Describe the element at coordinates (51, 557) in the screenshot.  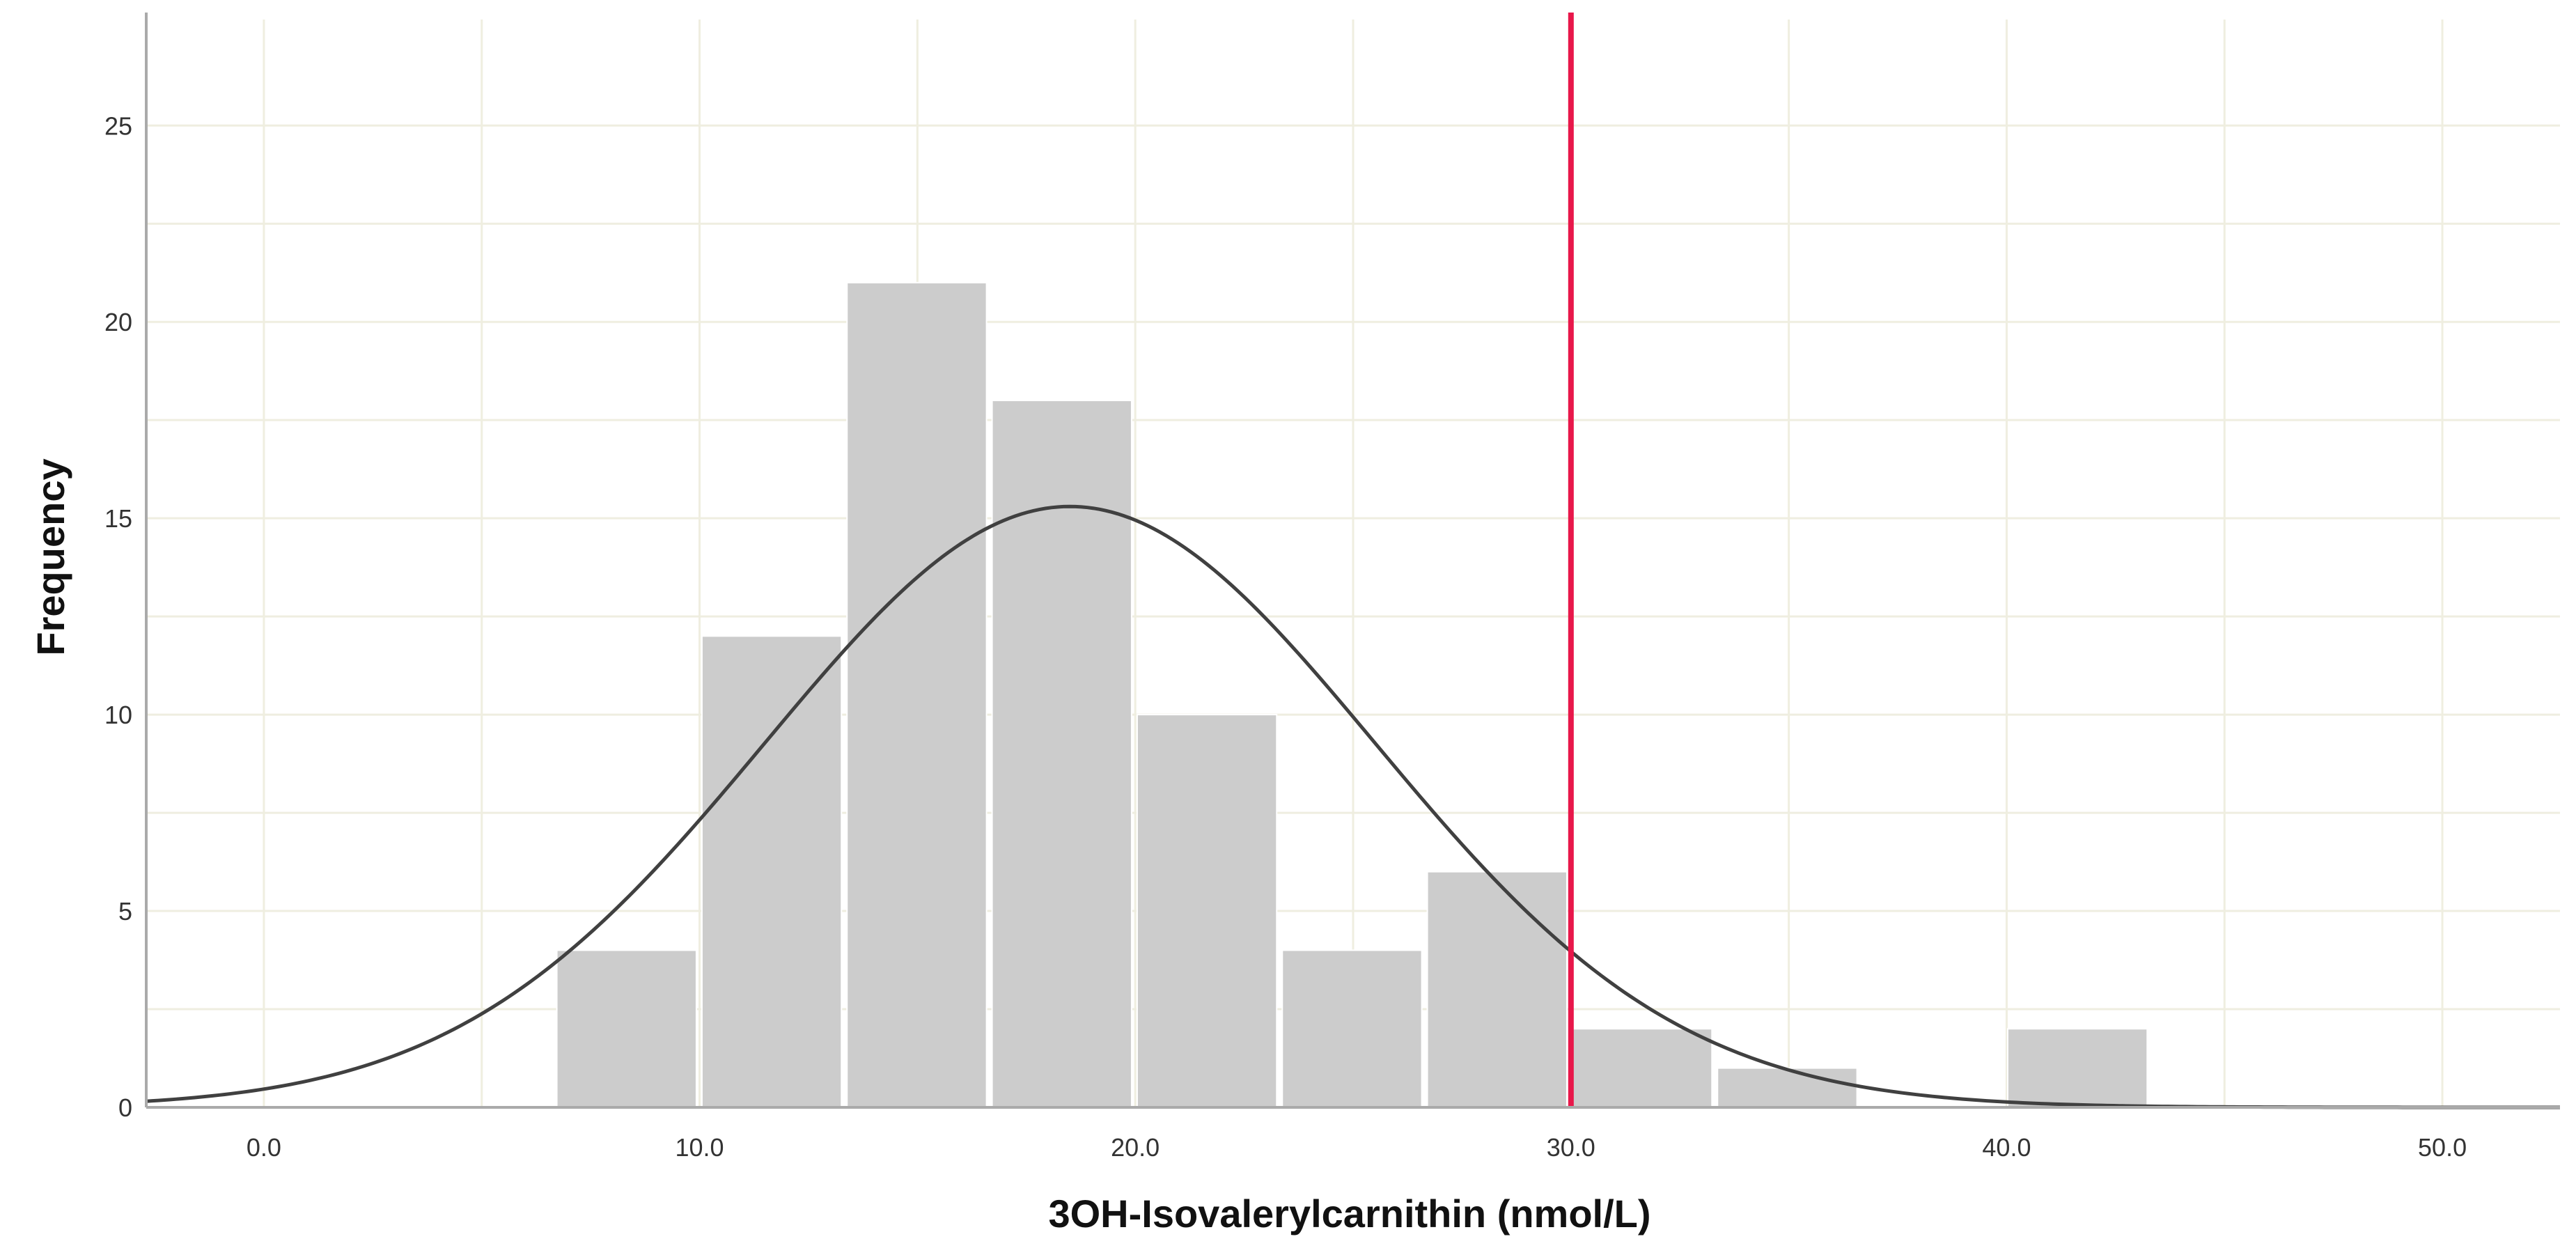
I see `y-axis-title: Frequency` at that location.